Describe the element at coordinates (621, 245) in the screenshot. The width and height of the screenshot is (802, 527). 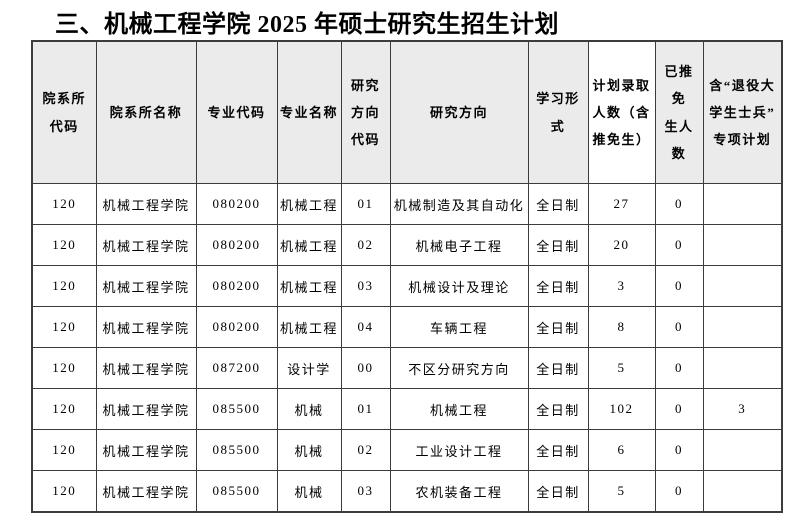
I see `table-cell: 20` at that location.